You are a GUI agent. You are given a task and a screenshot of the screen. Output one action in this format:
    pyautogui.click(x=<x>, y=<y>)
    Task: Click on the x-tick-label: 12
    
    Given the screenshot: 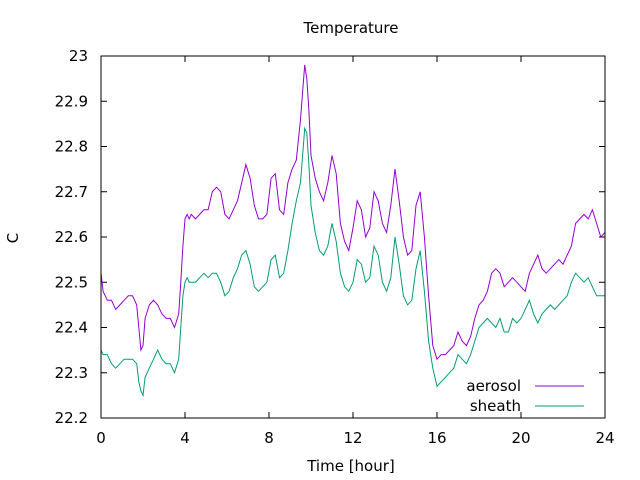 What is the action you would take?
    pyautogui.click(x=352, y=438)
    